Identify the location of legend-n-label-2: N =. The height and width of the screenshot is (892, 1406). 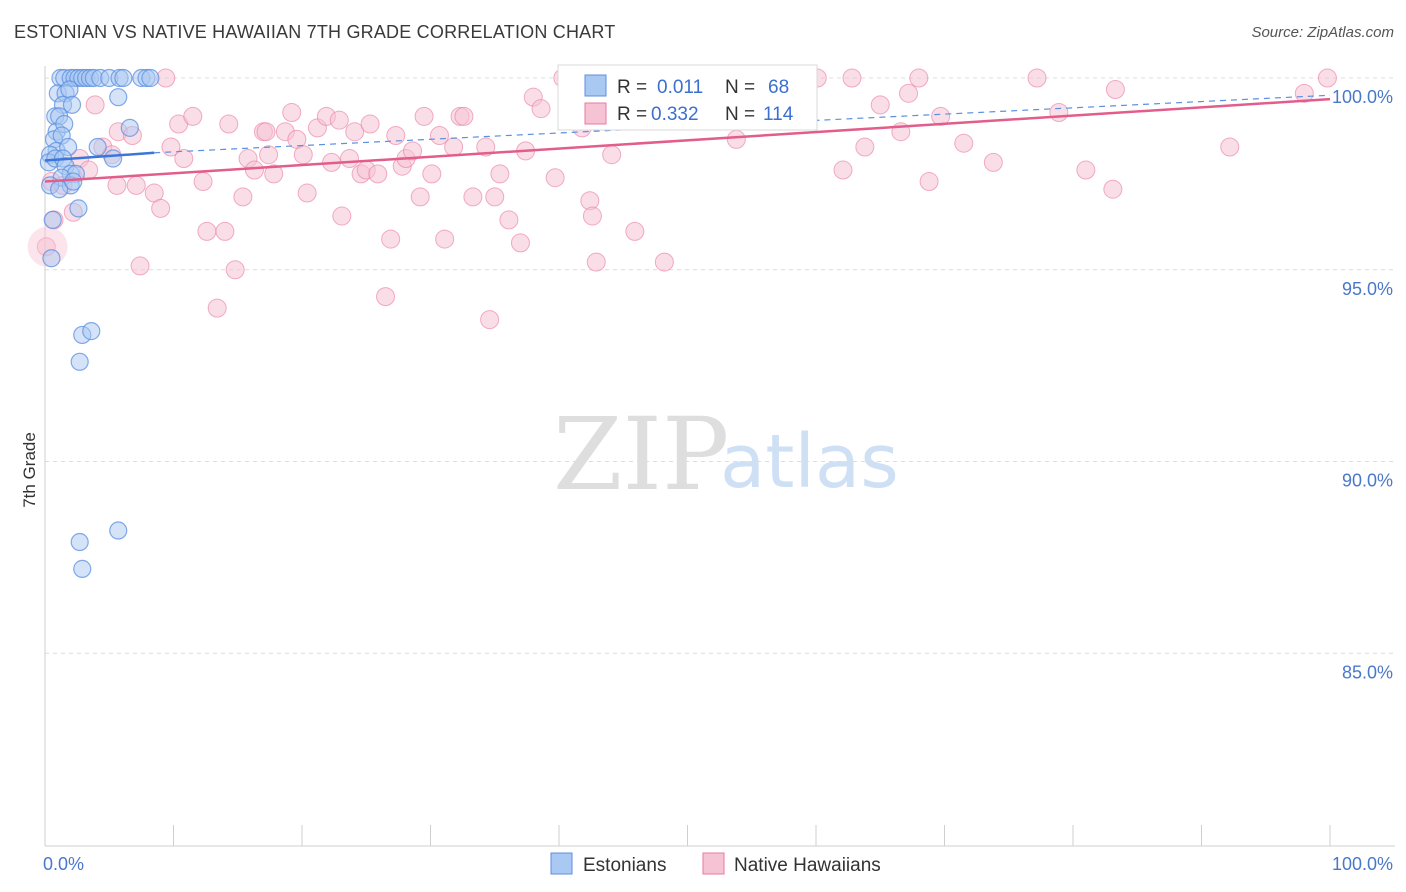
(740, 114).